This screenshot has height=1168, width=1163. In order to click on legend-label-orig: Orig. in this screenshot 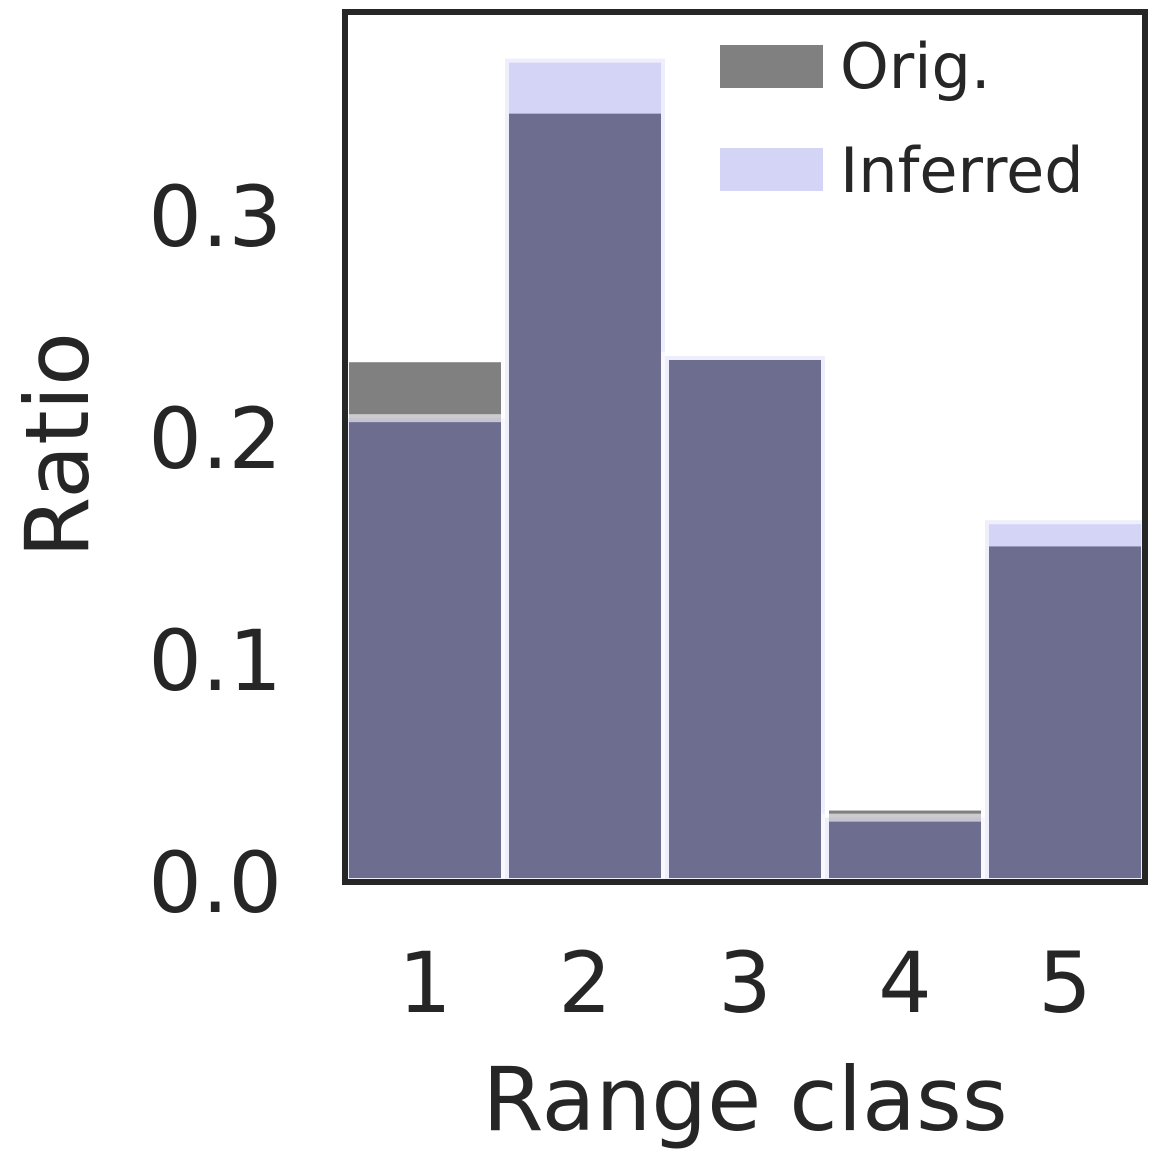, I will do `click(915, 66)`.